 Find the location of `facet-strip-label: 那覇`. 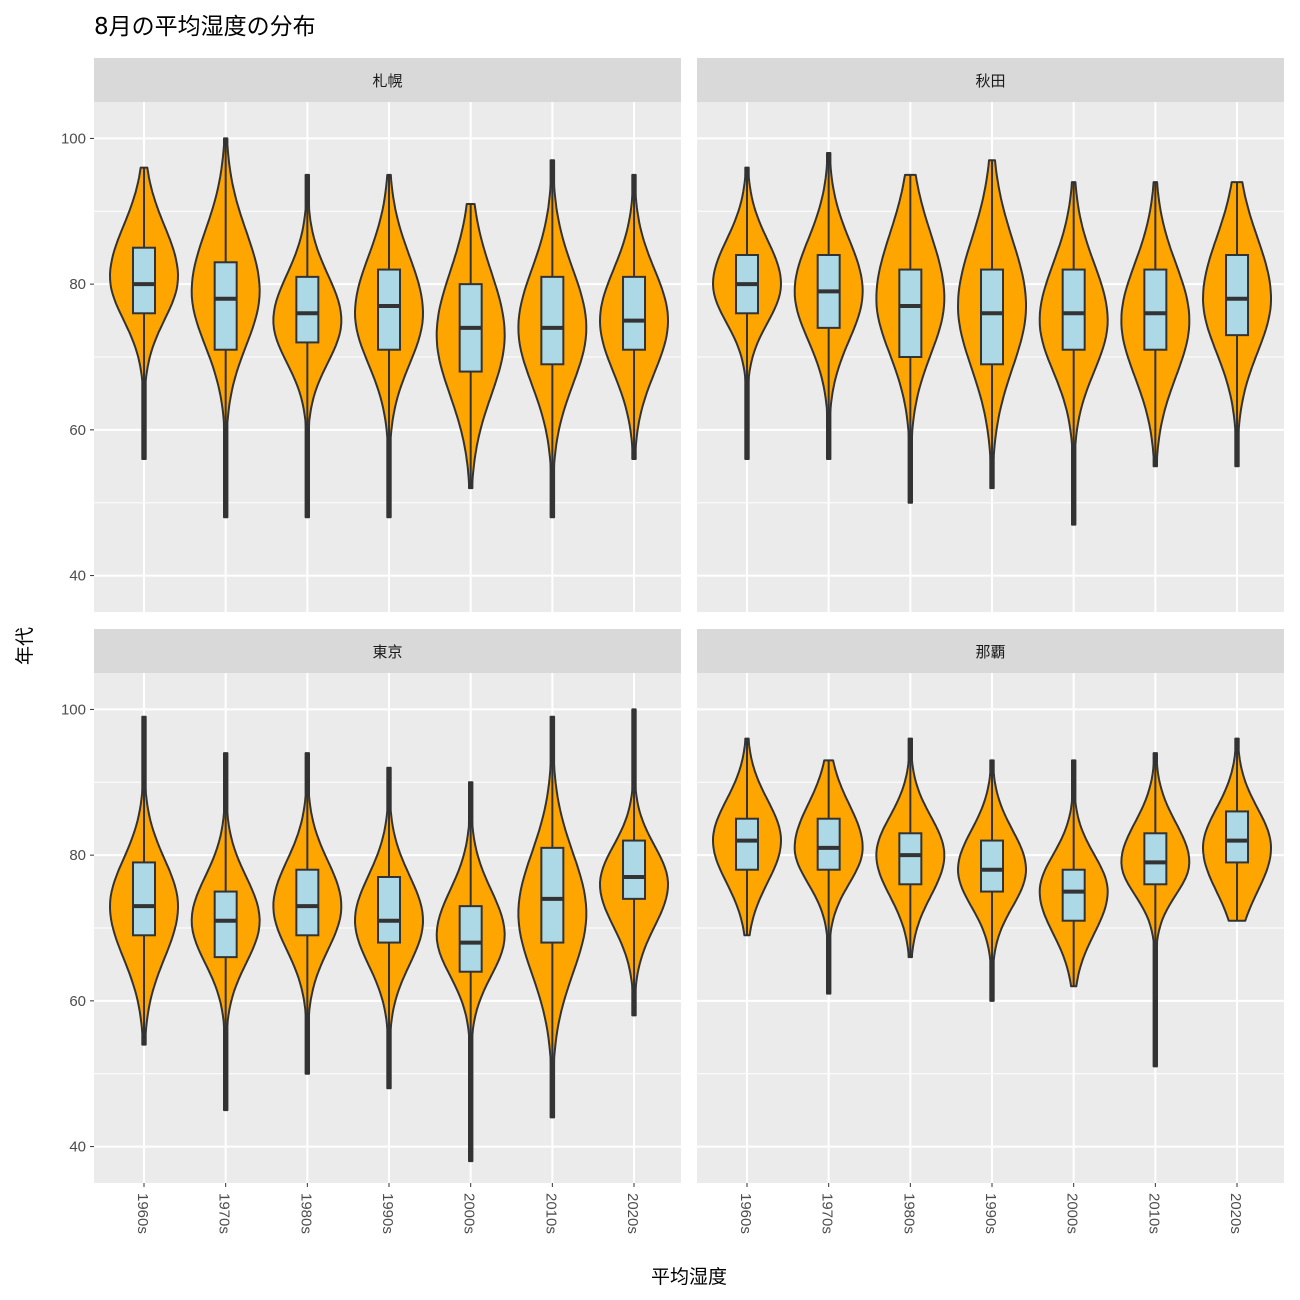

facet-strip-label: 那覇 is located at coordinates (990, 652).